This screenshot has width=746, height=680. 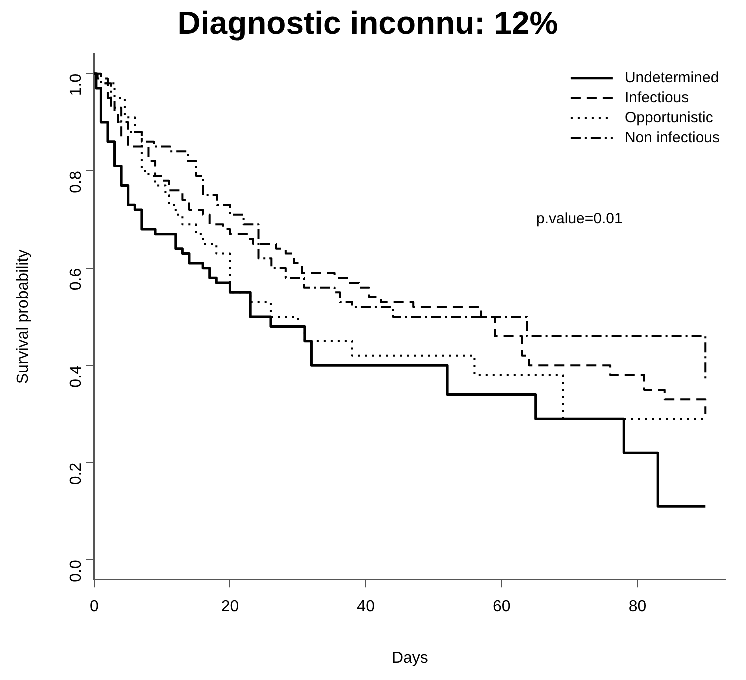 I want to click on chart-title: Diagnostic inconnu: 12%, so click(x=368, y=23).